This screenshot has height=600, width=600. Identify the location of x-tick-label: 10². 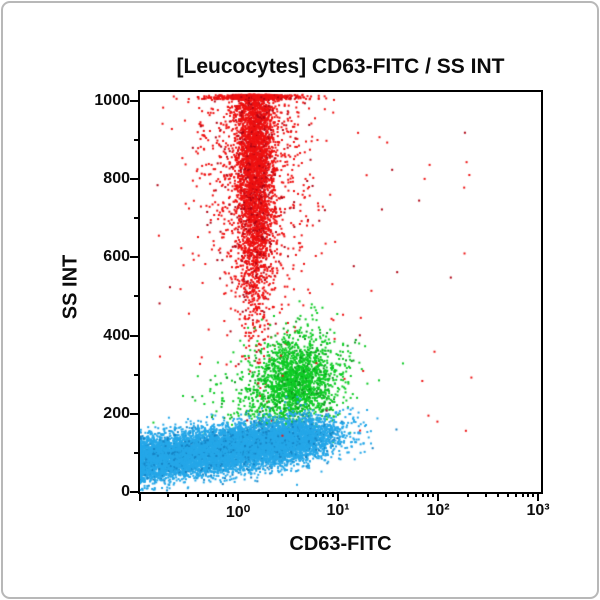
(438, 510).